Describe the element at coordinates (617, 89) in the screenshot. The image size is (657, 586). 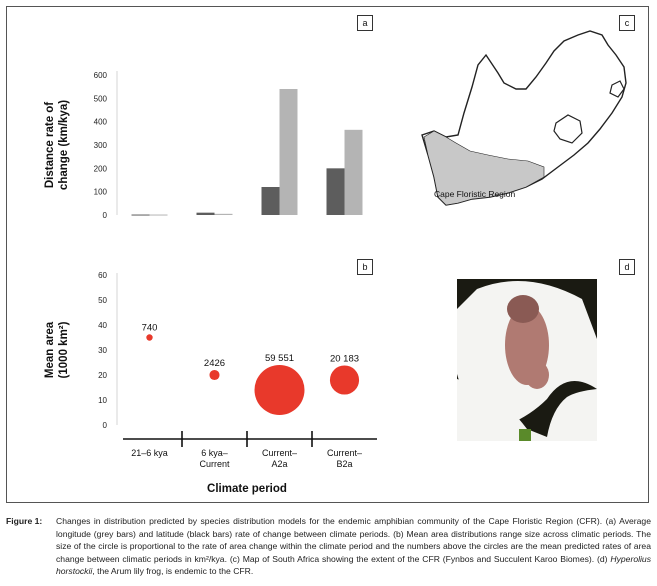
I see `swaziland-outline` at that location.